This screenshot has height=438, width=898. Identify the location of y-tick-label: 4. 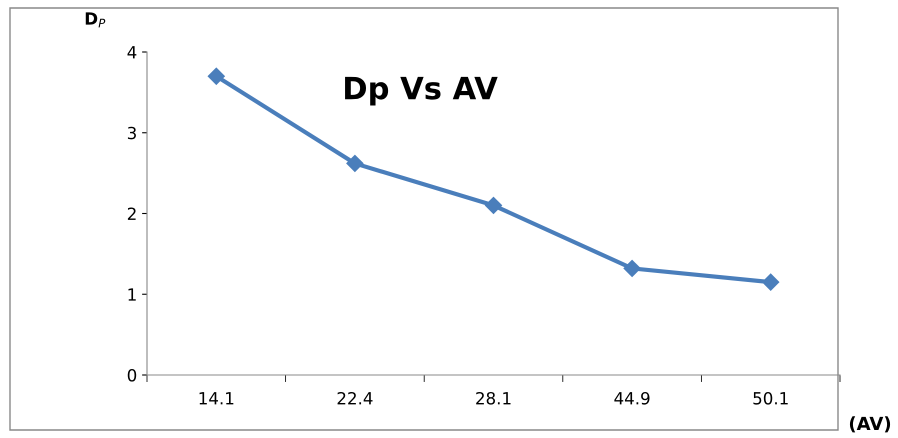
(131, 52).